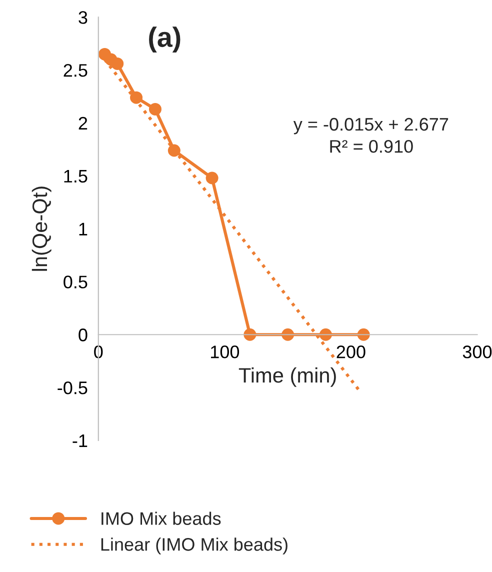  Describe the element at coordinates (225, 352) in the screenshot. I see `x-tick-label: 100` at that location.